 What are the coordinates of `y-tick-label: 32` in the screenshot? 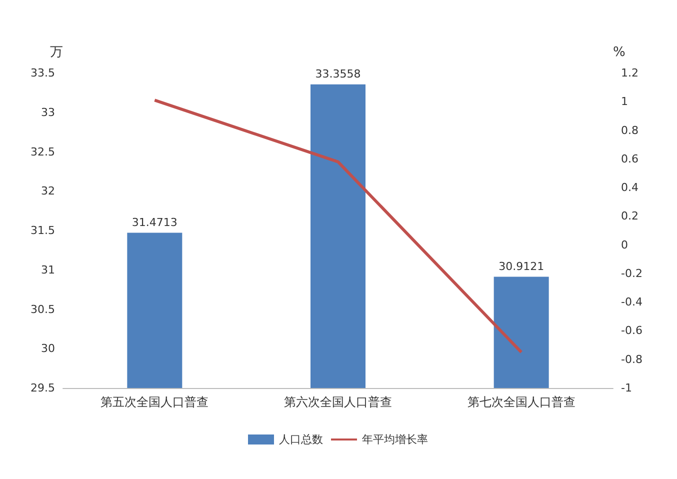 It's located at (48, 191).